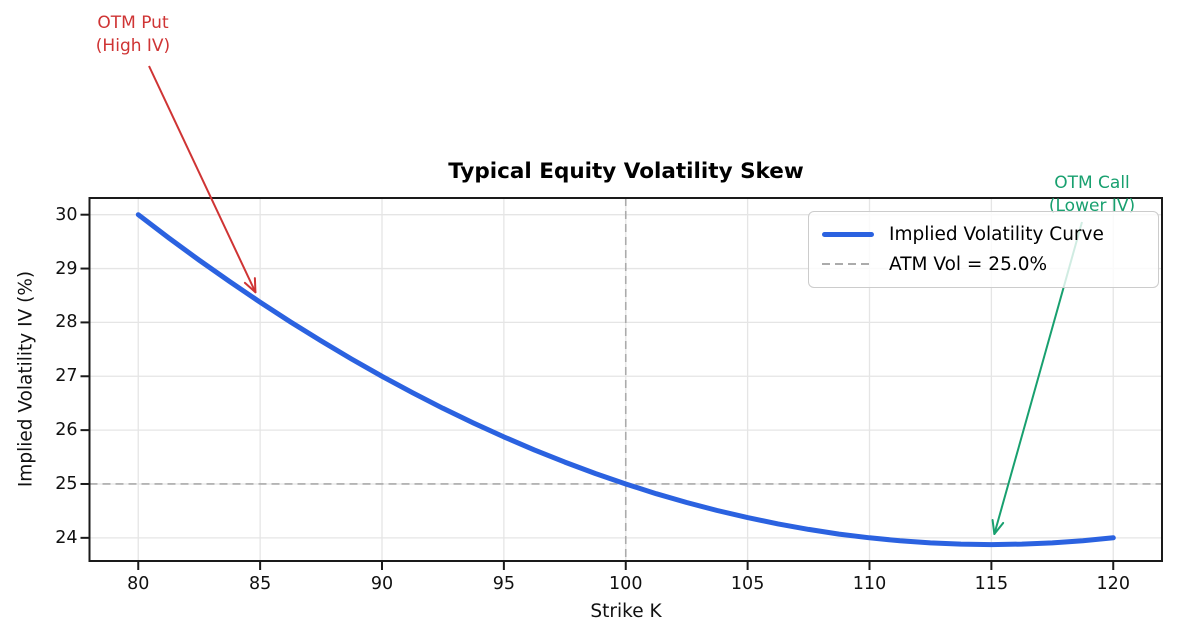 The image size is (1182, 643). What do you see at coordinates (848, 264) in the screenshot?
I see `legend-line-sample-dashed` at bounding box center [848, 264].